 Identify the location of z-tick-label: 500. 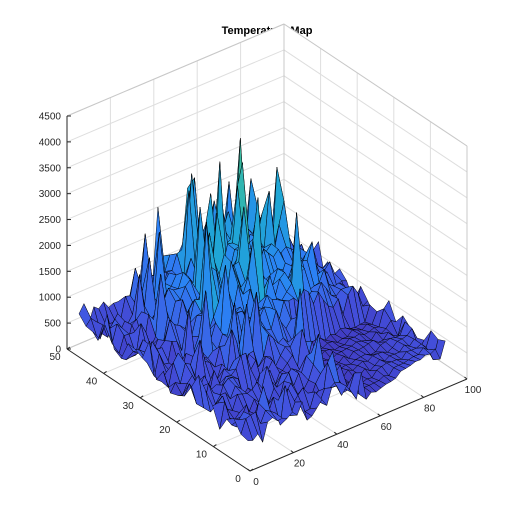
(52, 324).